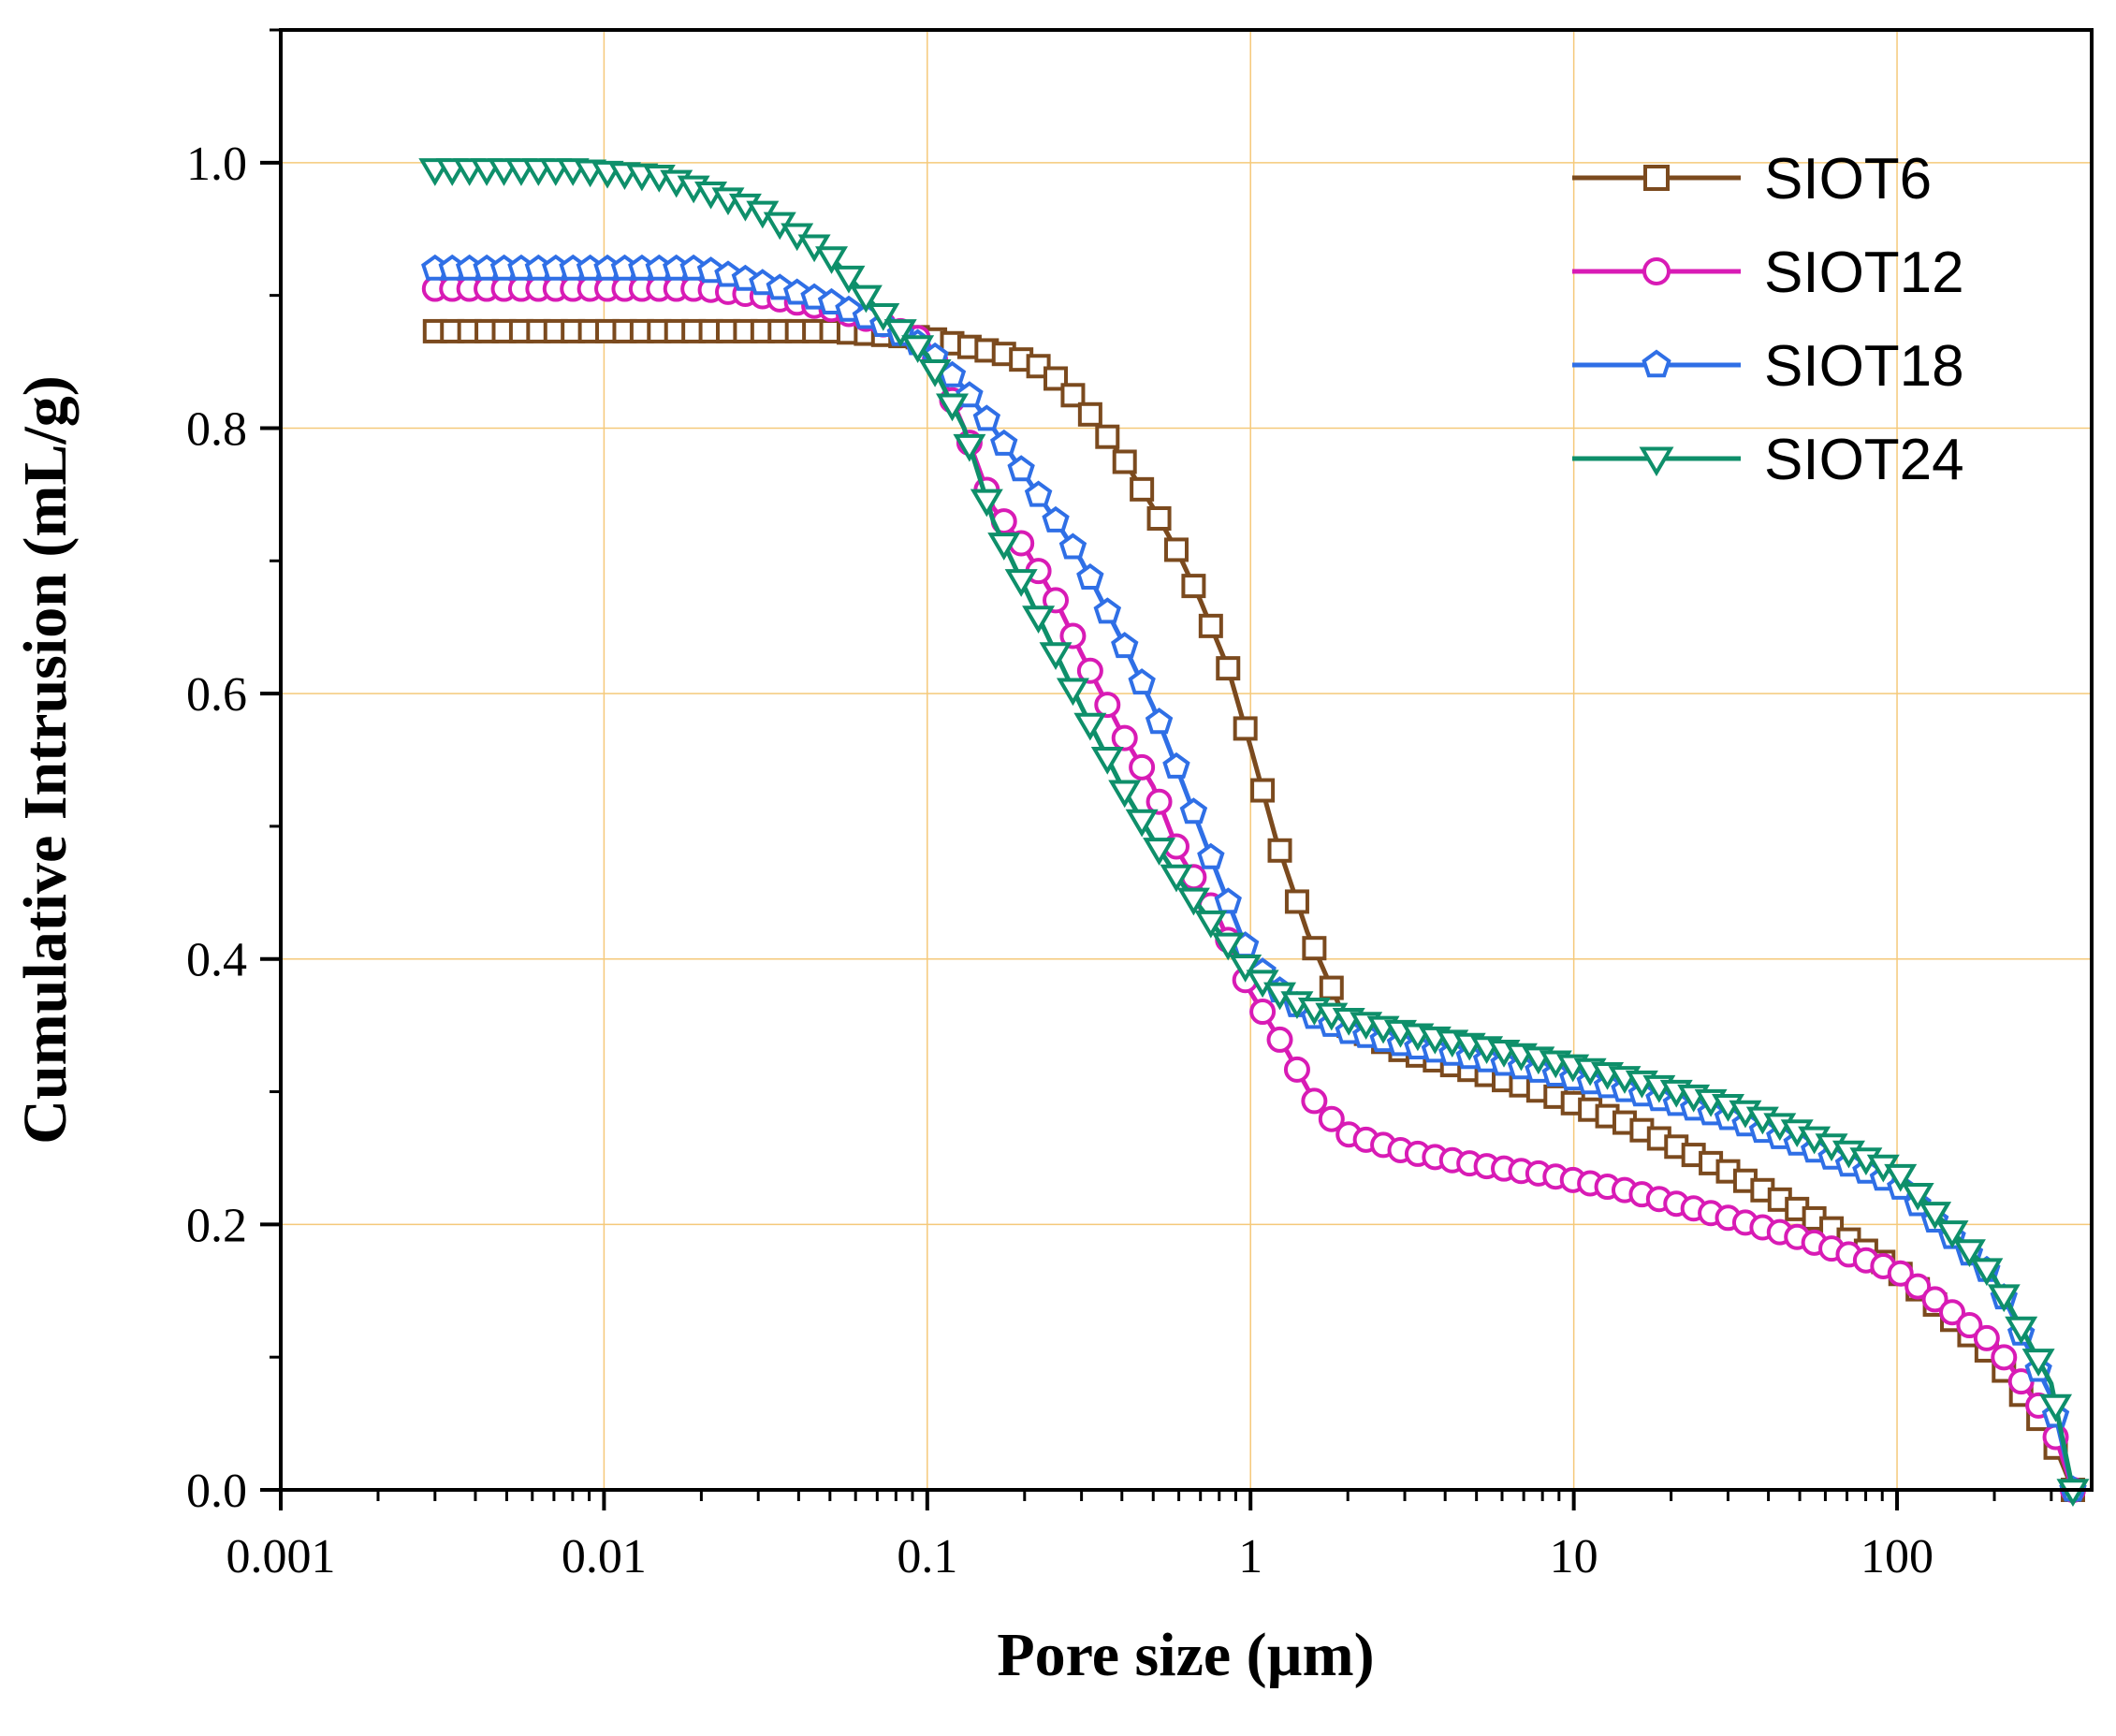  Describe the element at coordinates (216, 164) in the screenshot. I see `y-tick-label: 1.0` at that location.